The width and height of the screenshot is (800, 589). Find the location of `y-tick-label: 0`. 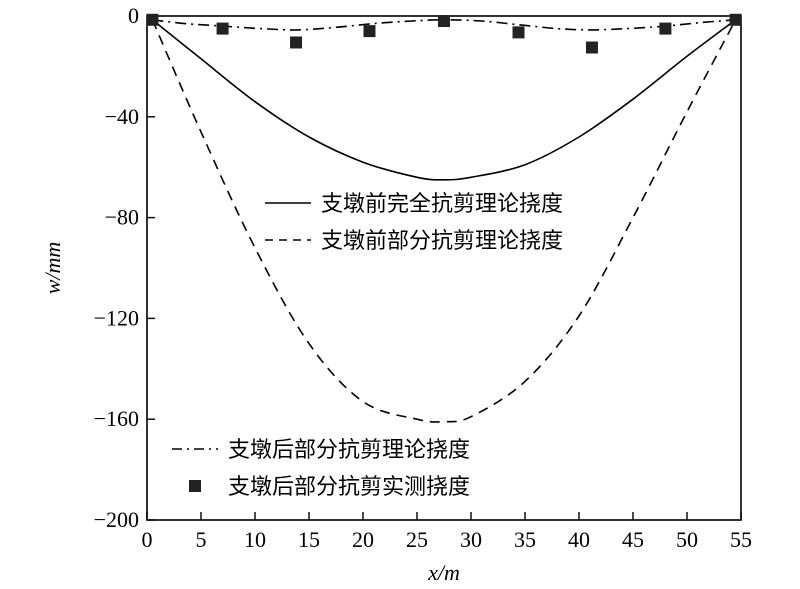

y-tick-label: 0 is located at coordinates (133, 15).